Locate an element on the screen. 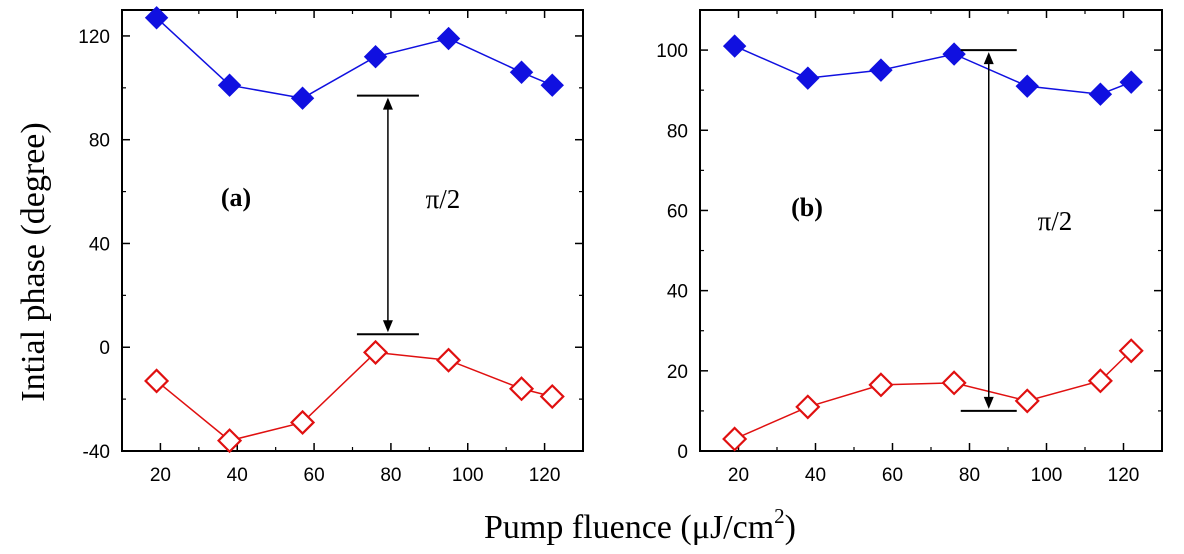 The height and width of the screenshot is (554, 1184). y-axis-title: Intial phase (degree) is located at coordinates (33, 261).